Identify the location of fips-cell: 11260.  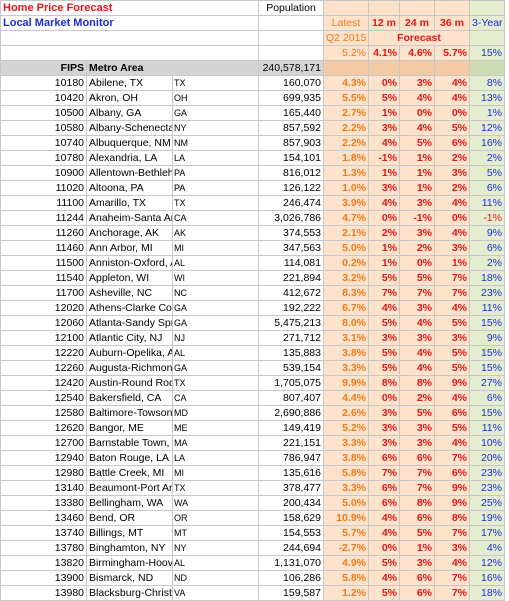
(43, 233).